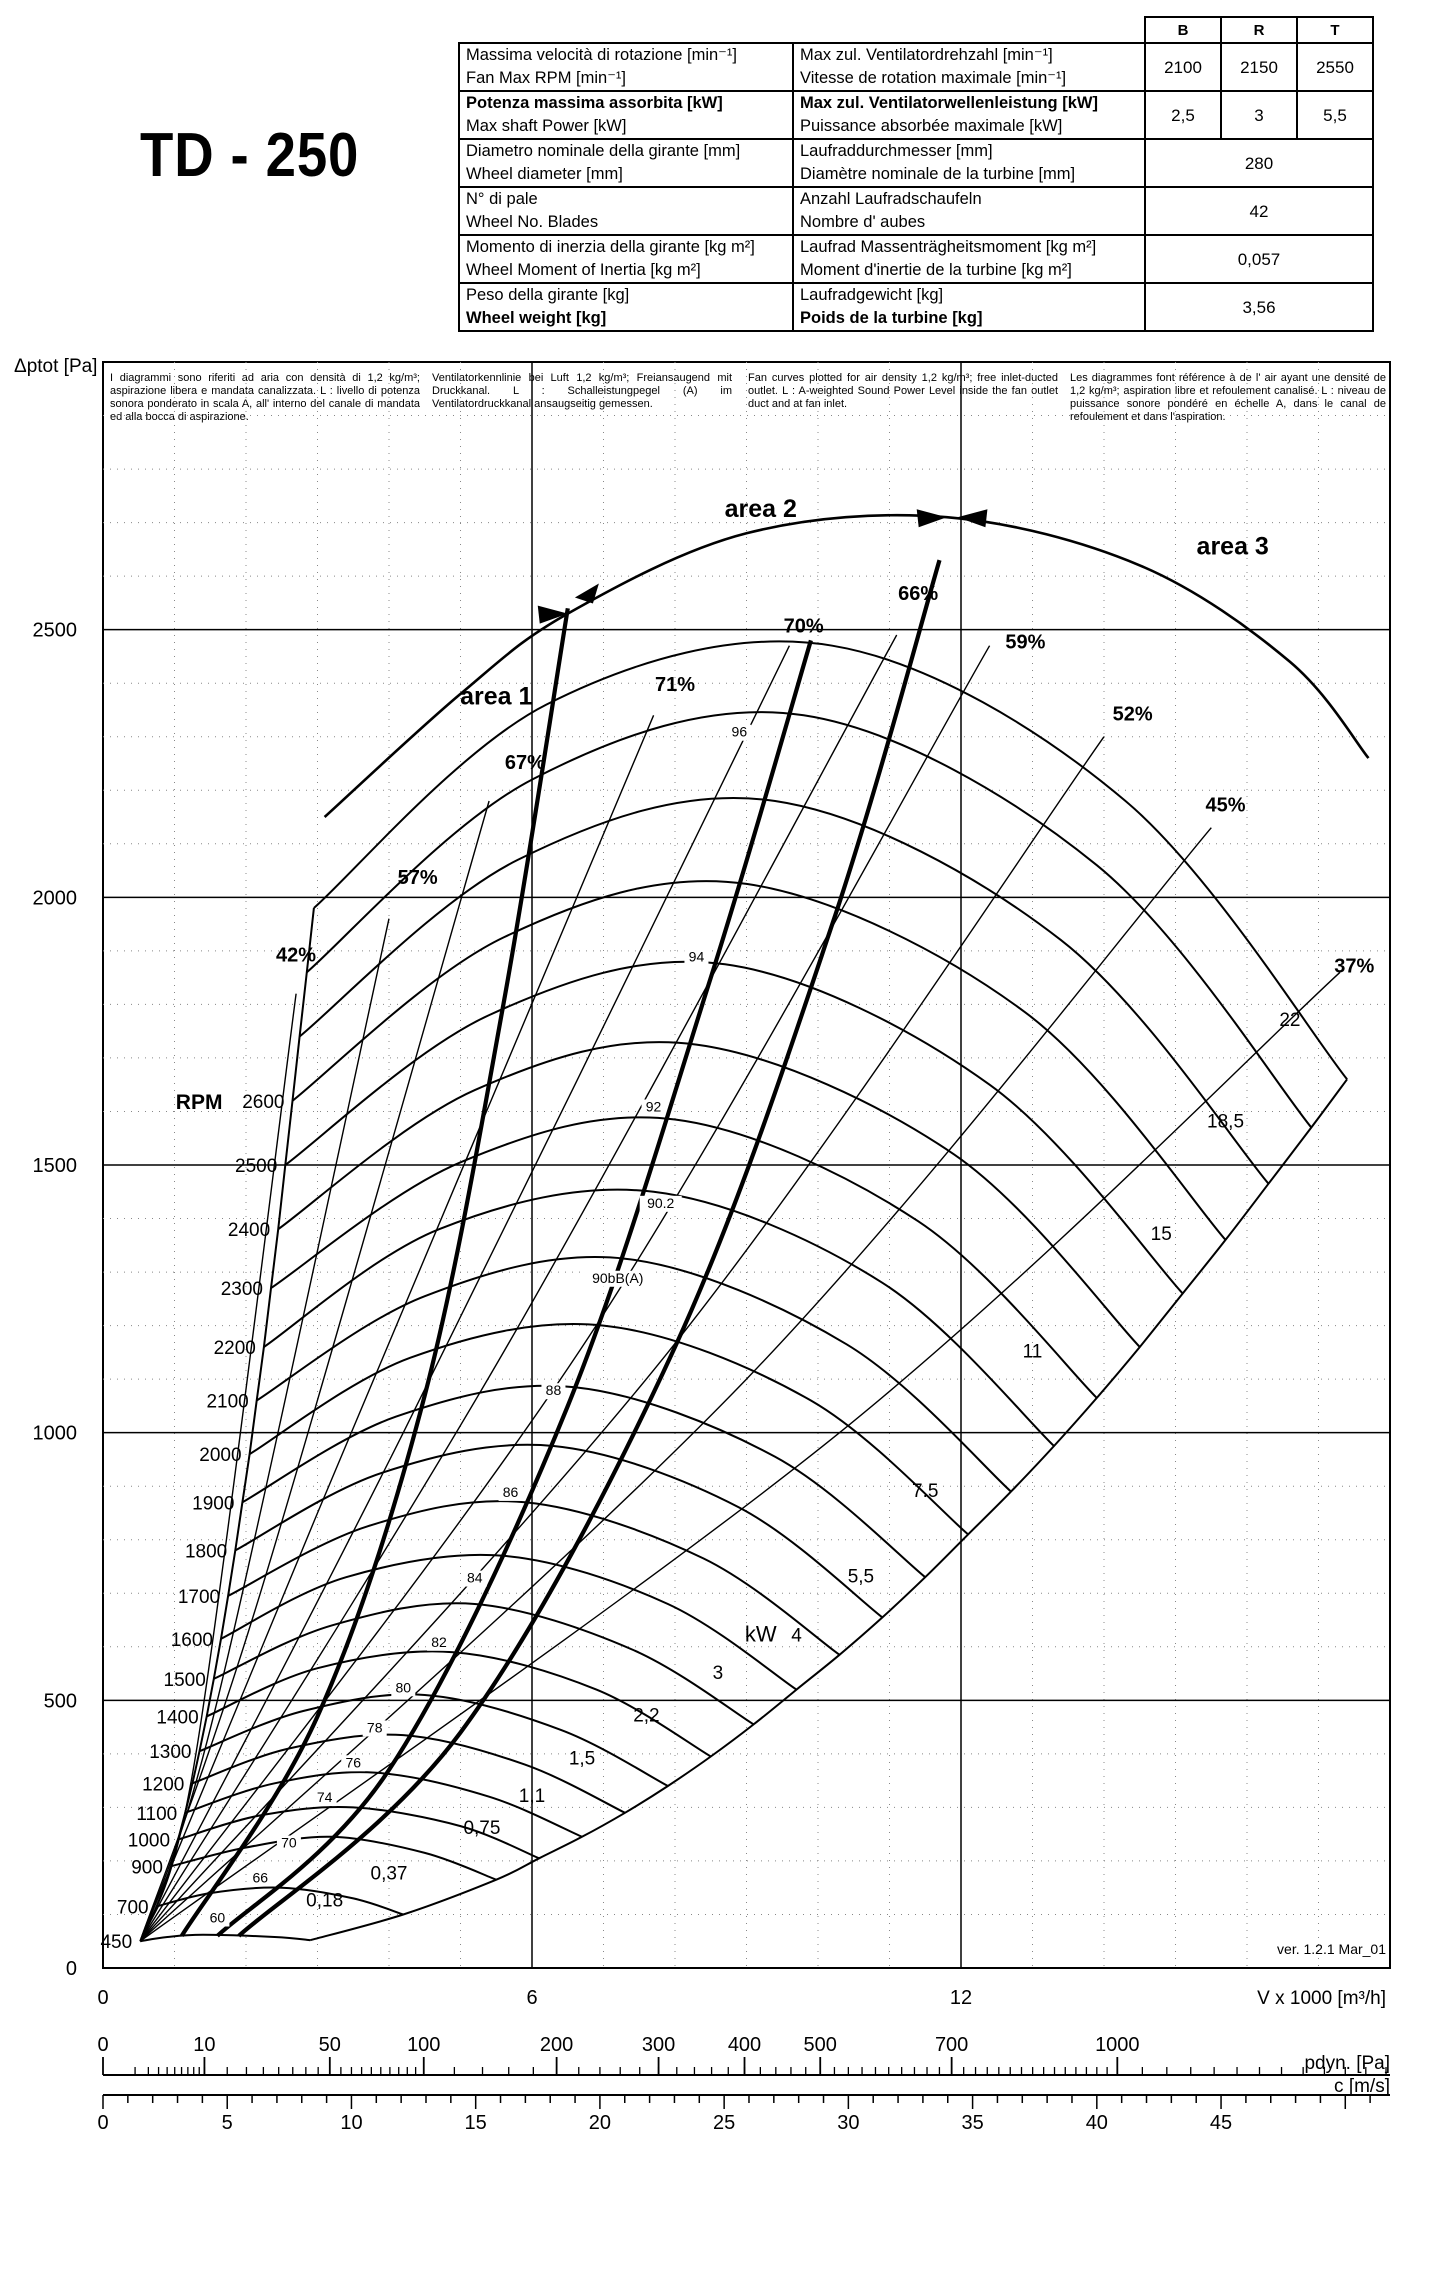 The height and width of the screenshot is (2271, 1455). Describe the element at coordinates (1321, 1998) in the screenshot. I see `x-axis-label: V x 1000 [m³/h]` at that location.